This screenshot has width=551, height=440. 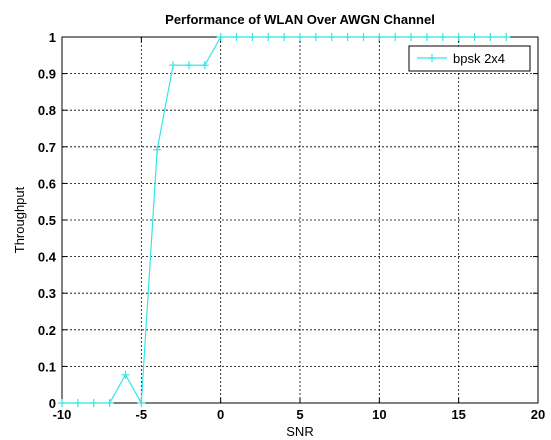 What do you see at coordinates (52, 403) in the screenshot?
I see `y-tick-label: 0` at bounding box center [52, 403].